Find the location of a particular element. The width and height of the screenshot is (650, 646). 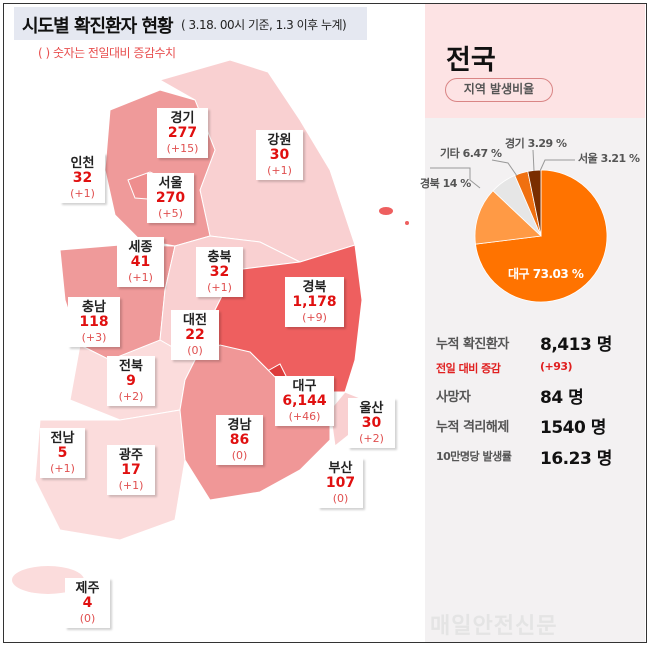

stat-value-total: 8,413 명 is located at coordinates (576, 345).